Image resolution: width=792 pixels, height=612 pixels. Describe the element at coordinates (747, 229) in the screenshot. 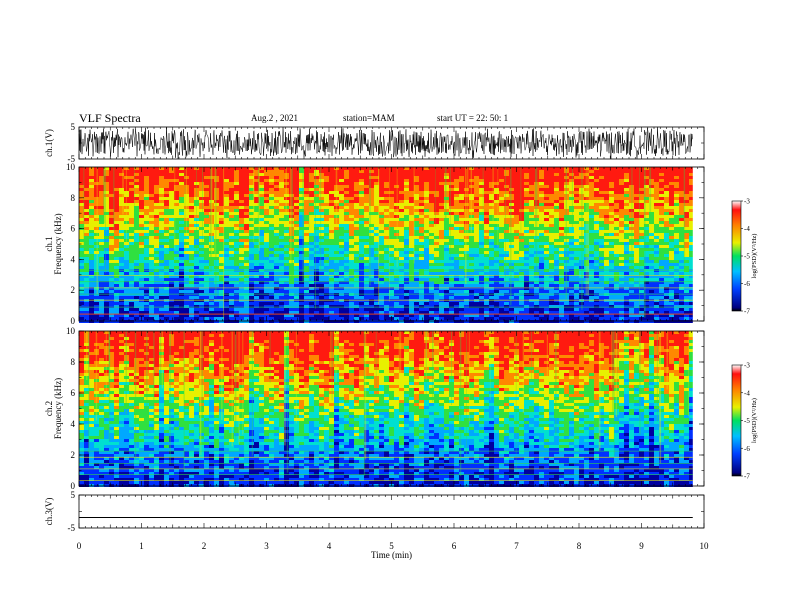

I see `colorbar-tick-ch1: -4` at that location.